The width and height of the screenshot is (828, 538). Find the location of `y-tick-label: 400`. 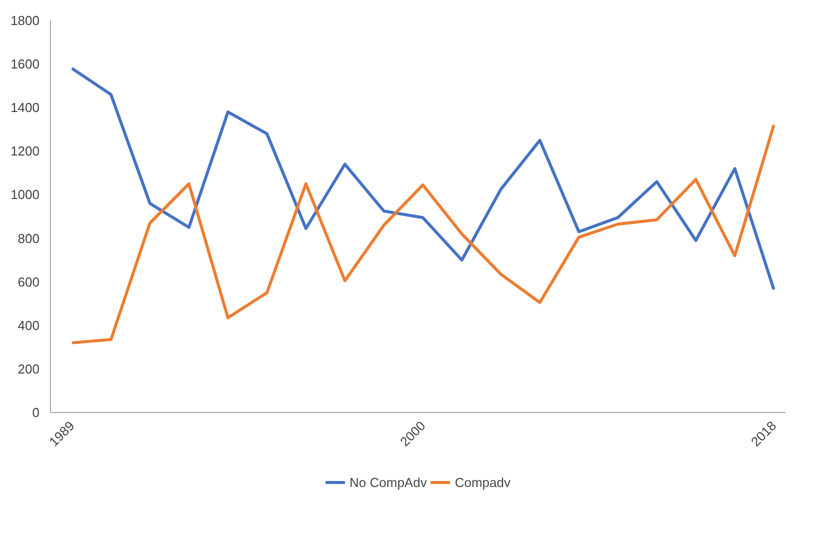

y-tick-label: 400 is located at coordinates (29, 325).